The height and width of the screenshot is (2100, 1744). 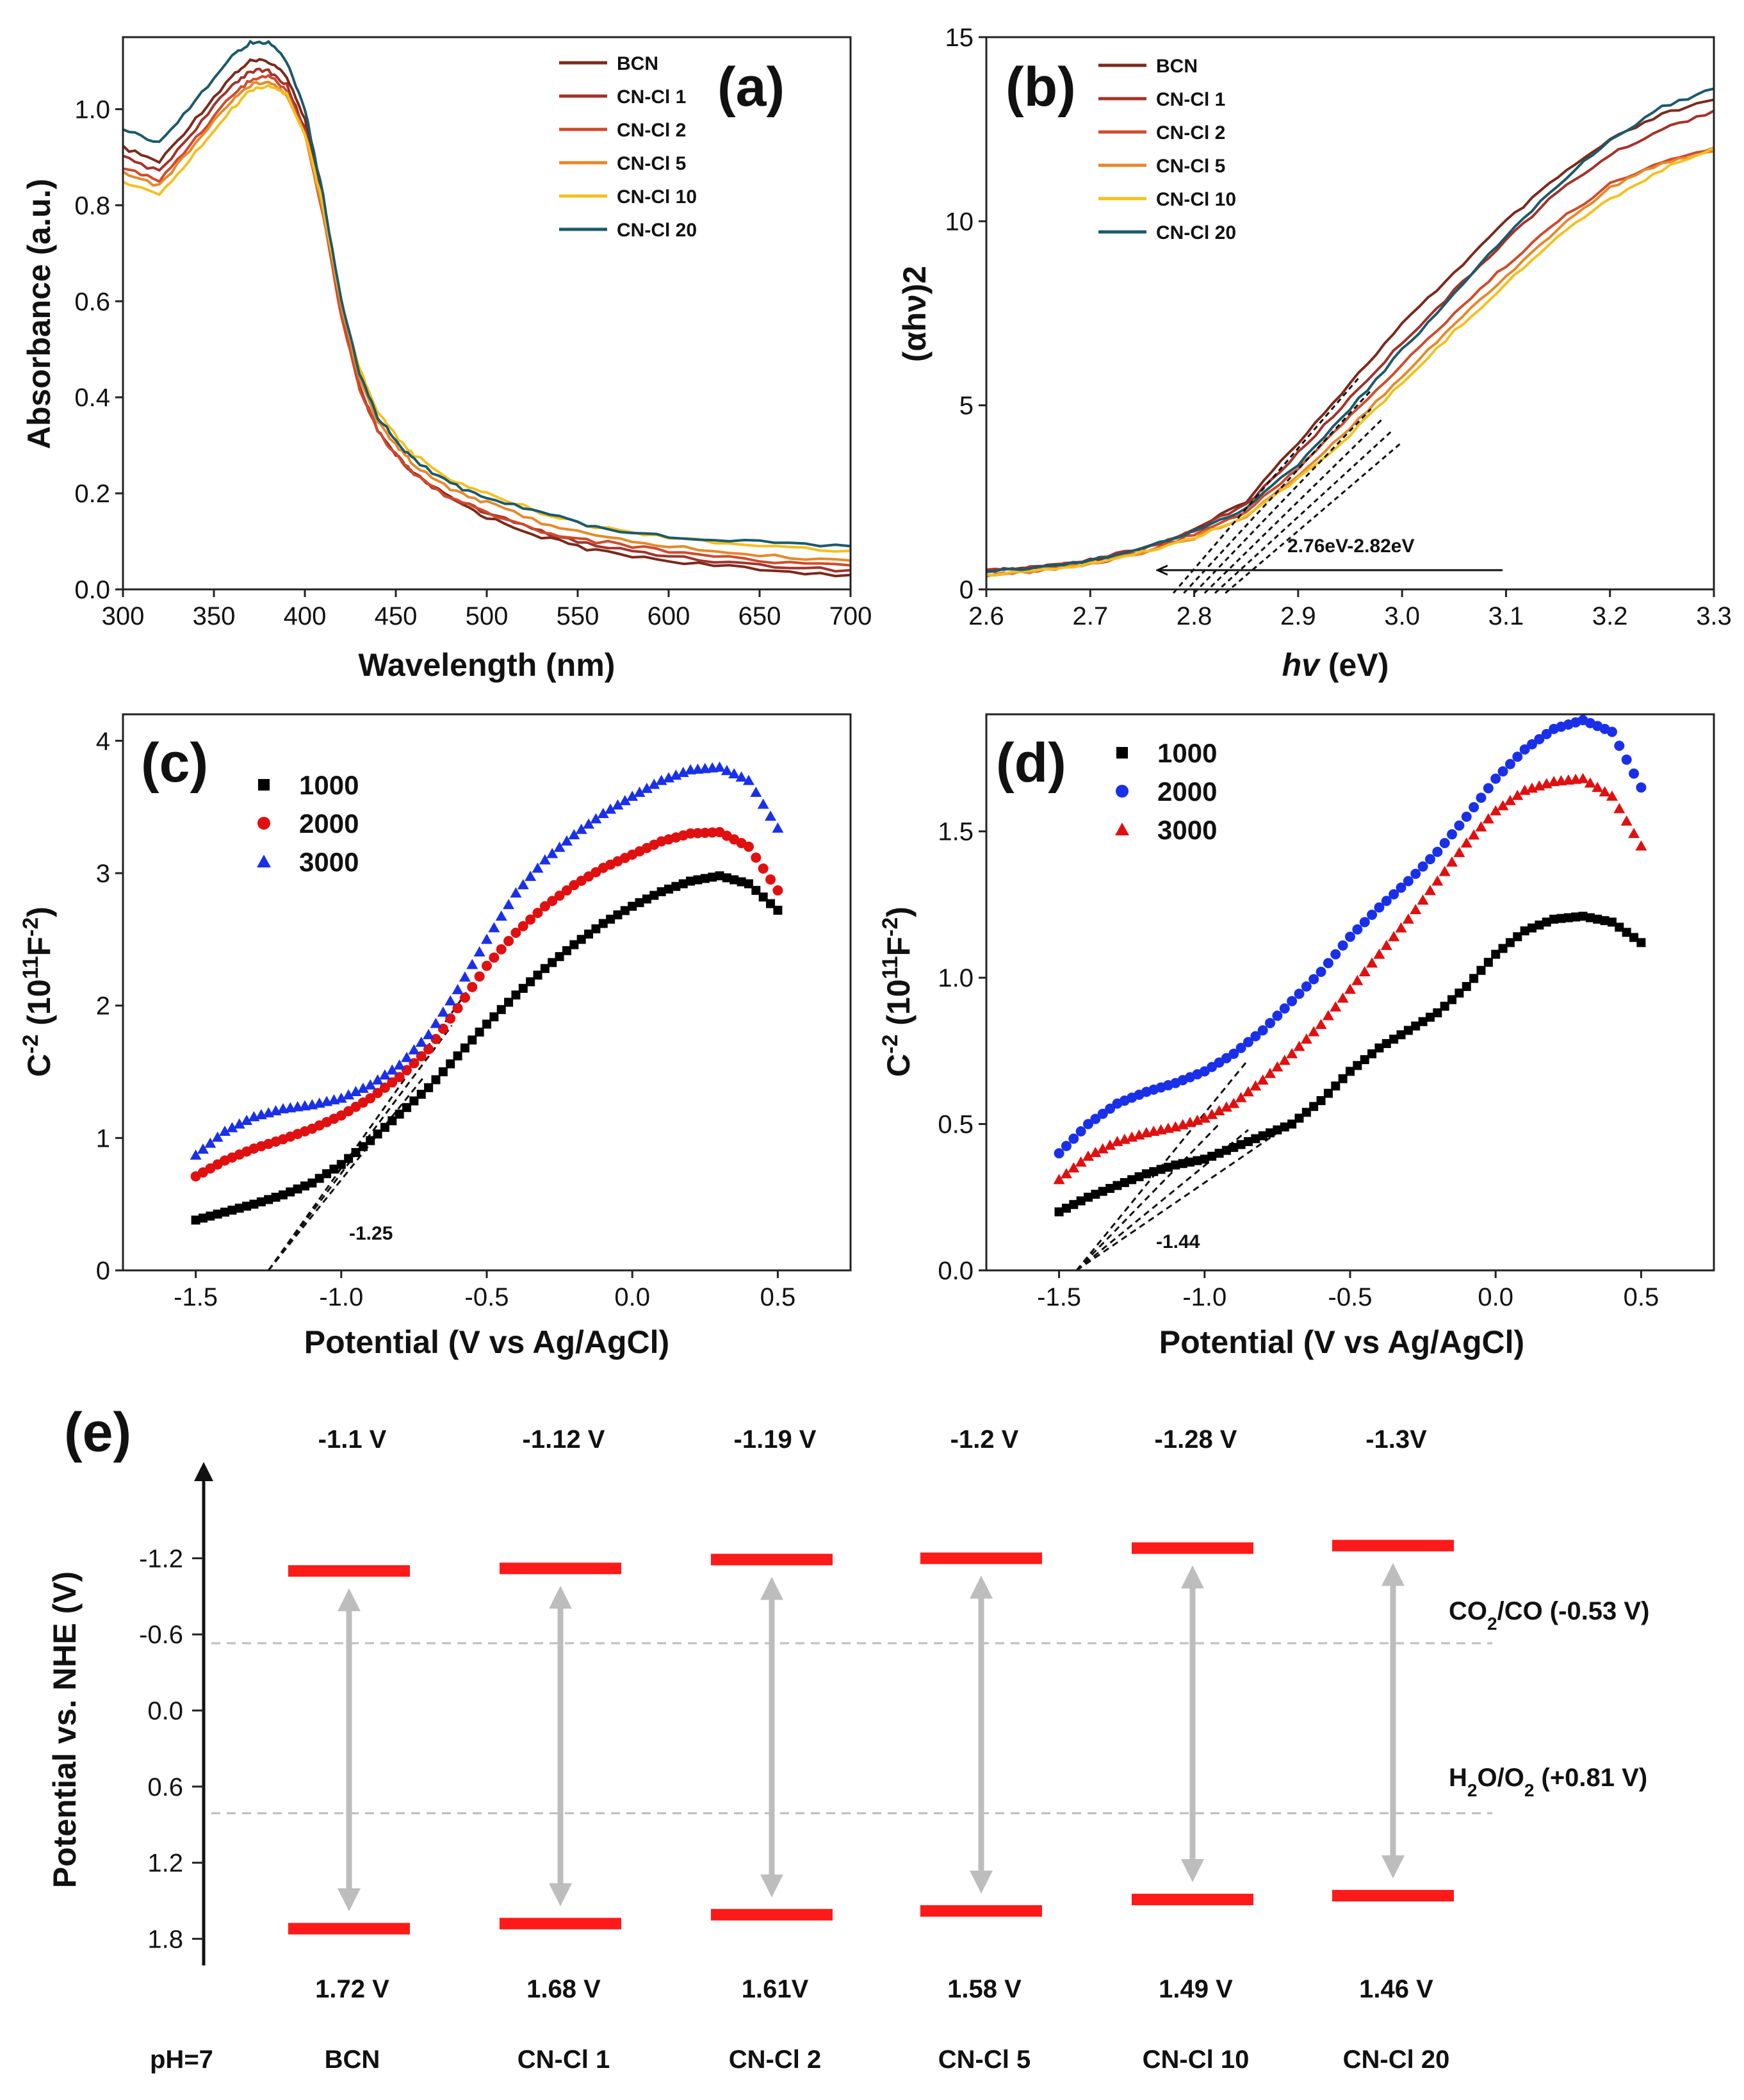 I want to click on cb-potential-label: -1.12 V, so click(x=564, y=1439).